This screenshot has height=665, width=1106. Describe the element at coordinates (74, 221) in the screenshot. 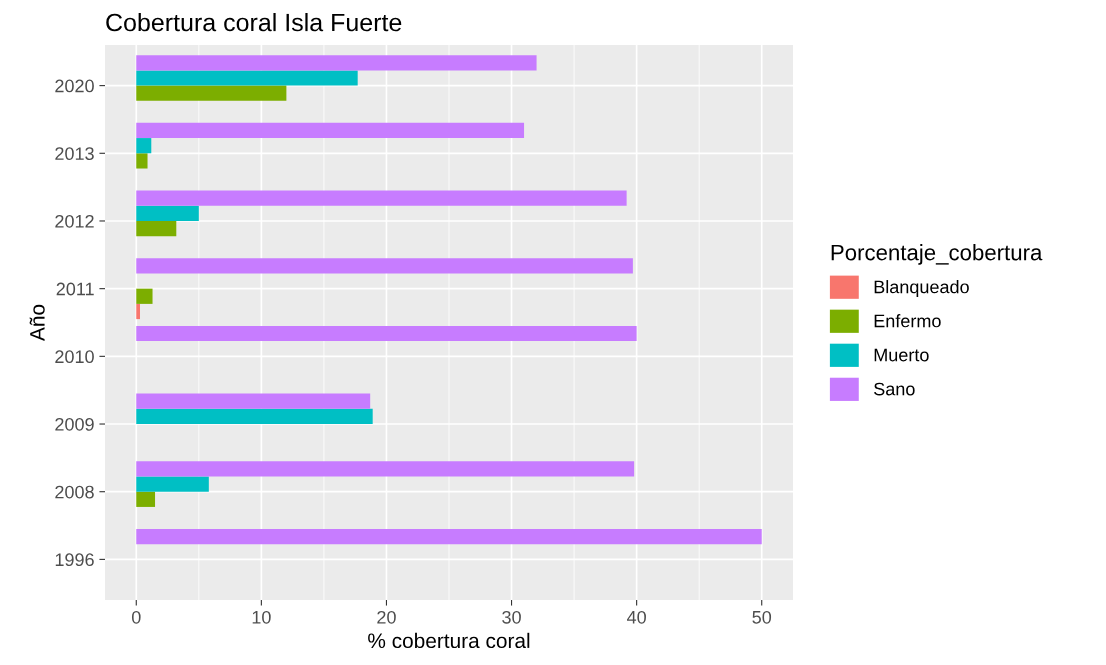

I see `y-tick-label: 2012` at that location.